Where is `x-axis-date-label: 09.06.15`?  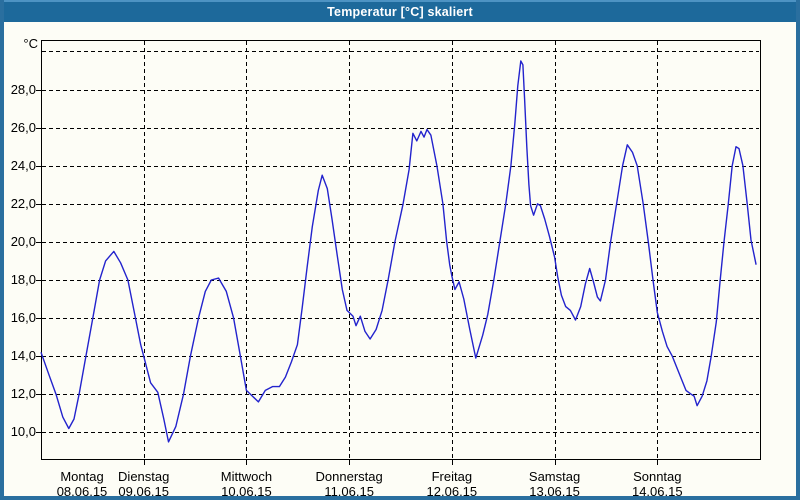
x-axis-date-label: 09.06.15 is located at coordinates (143, 491).